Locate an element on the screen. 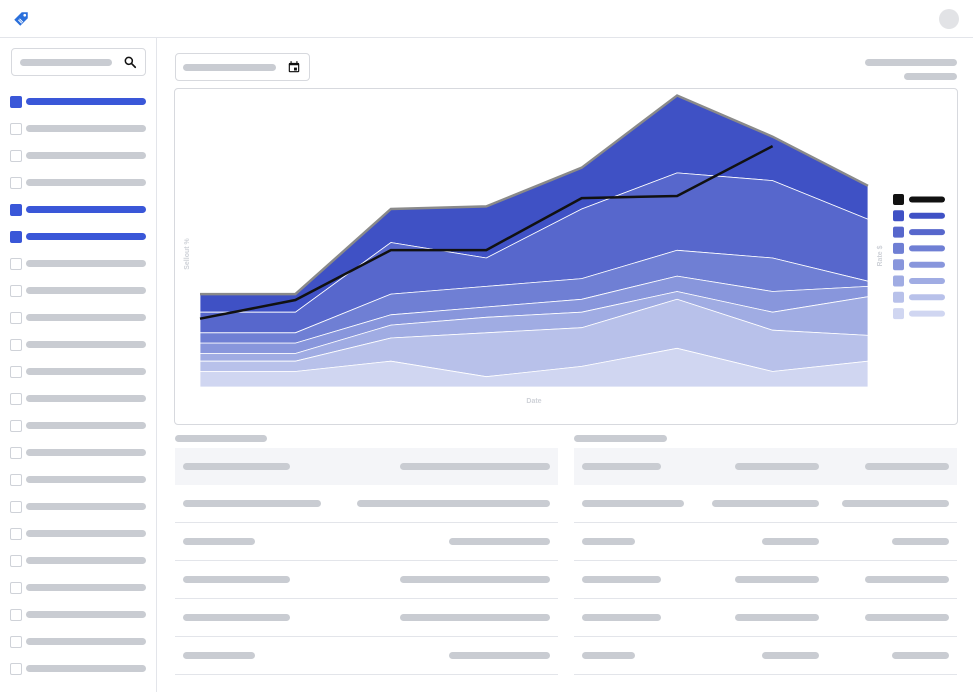  date-picker is located at coordinates (242, 67).